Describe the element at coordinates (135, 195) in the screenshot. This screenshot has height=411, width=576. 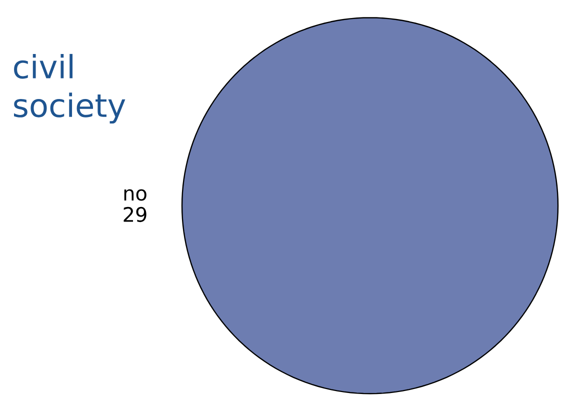
I see `slice-label: no` at that location.